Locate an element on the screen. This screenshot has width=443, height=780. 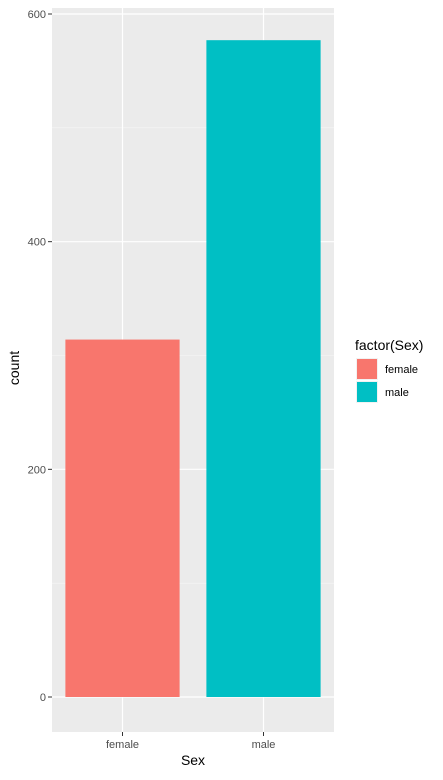
y-tick-label: 200 is located at coordinates (37, 470).